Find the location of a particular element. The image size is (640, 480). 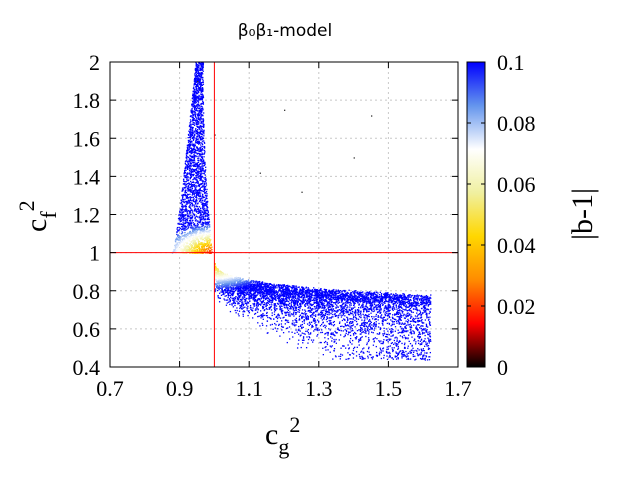

chart-title: β₀β₁-model is located at coordinates (285, 31).